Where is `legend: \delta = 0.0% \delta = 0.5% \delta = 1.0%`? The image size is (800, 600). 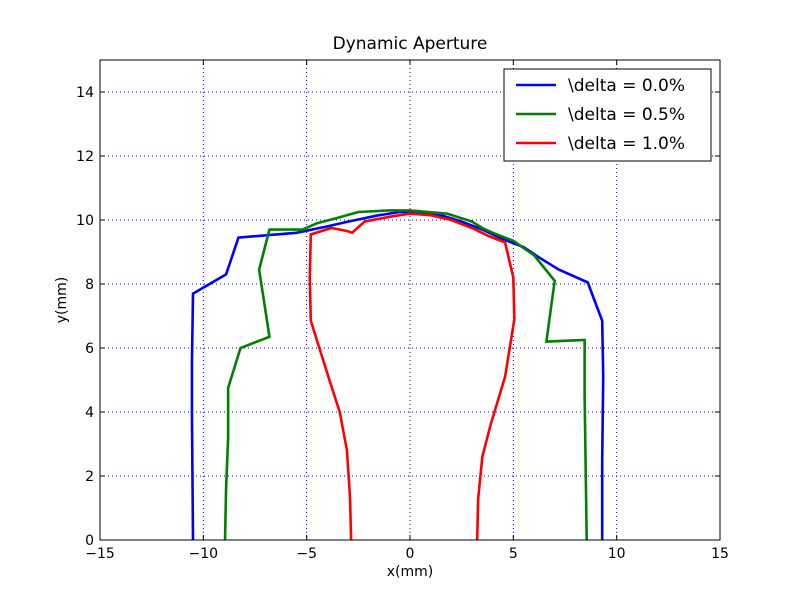 legend: \delta = 0.0% \delta = 0.5% \delta = 1.0% is located at coordinates (607, 115).